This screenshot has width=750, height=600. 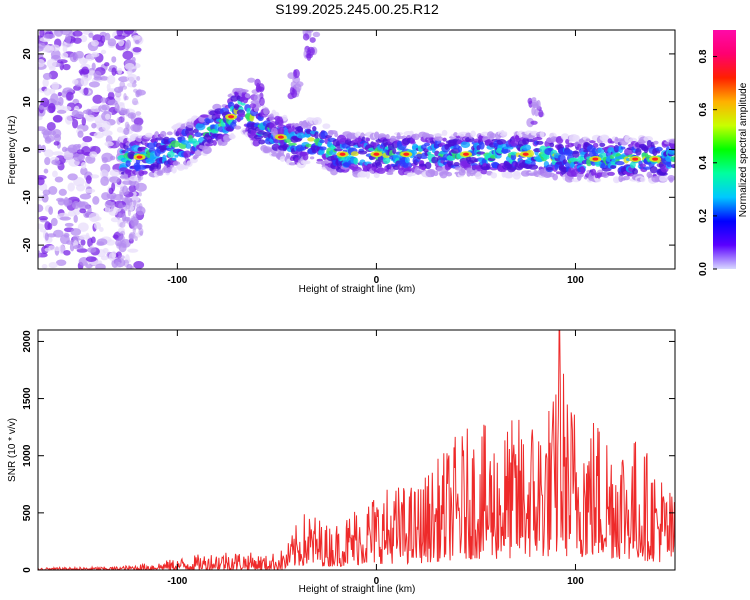 I want to click on x-tick-label: 0, so click(x=377, y=280).